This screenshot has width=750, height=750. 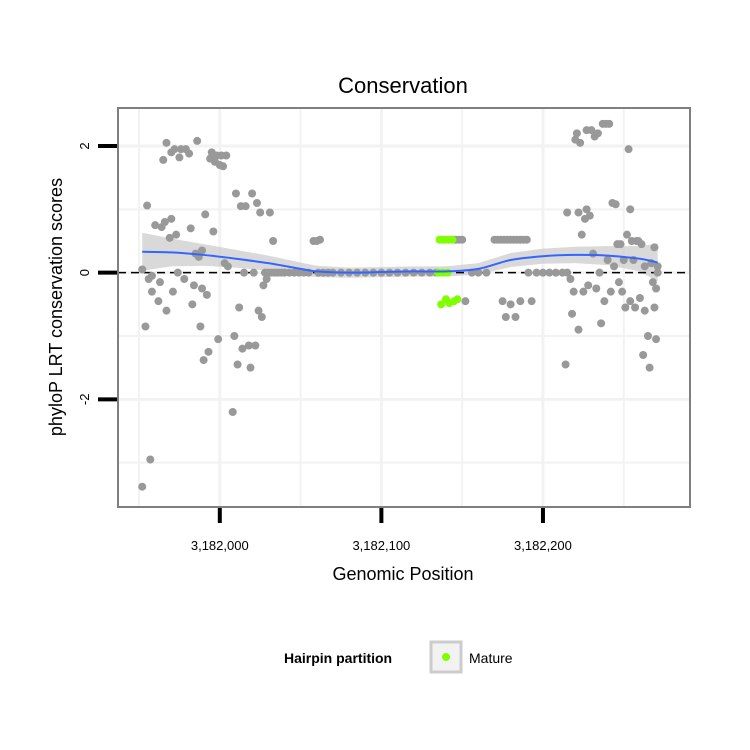 What do you see at coordinates (97, 273) in the screenshot?
I see `y-axis: -2 0 2` at bounding box center [97, 273].